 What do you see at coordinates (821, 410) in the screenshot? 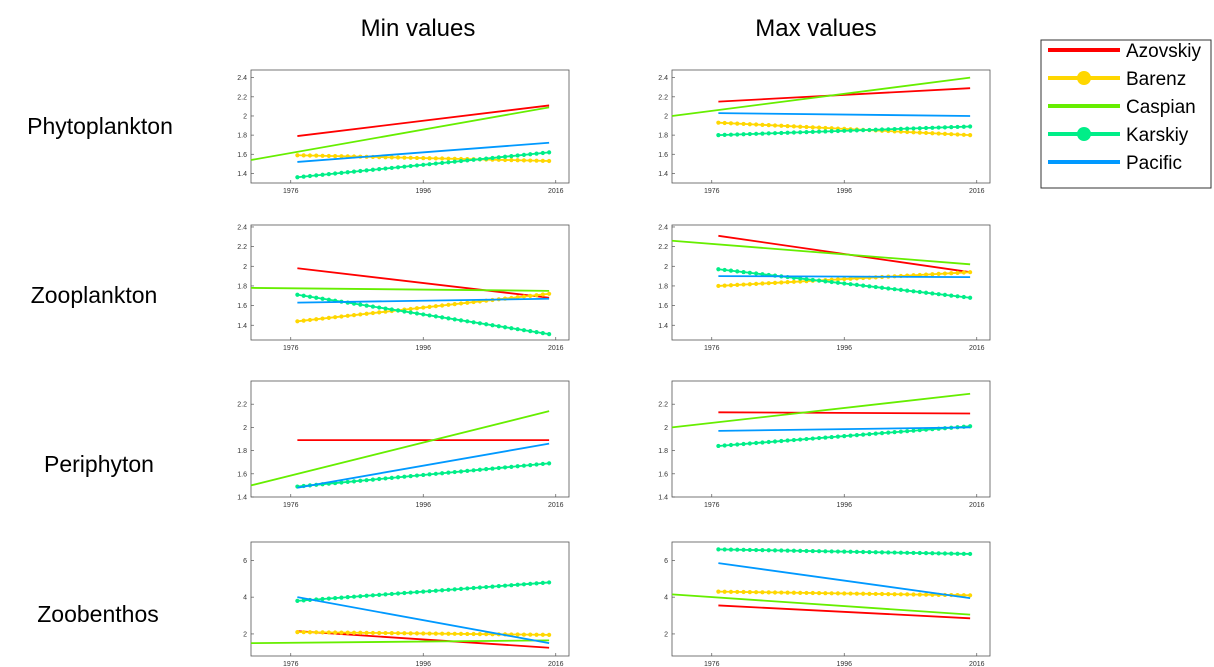
I see `series-caspian` at bounding box center [821, 410].